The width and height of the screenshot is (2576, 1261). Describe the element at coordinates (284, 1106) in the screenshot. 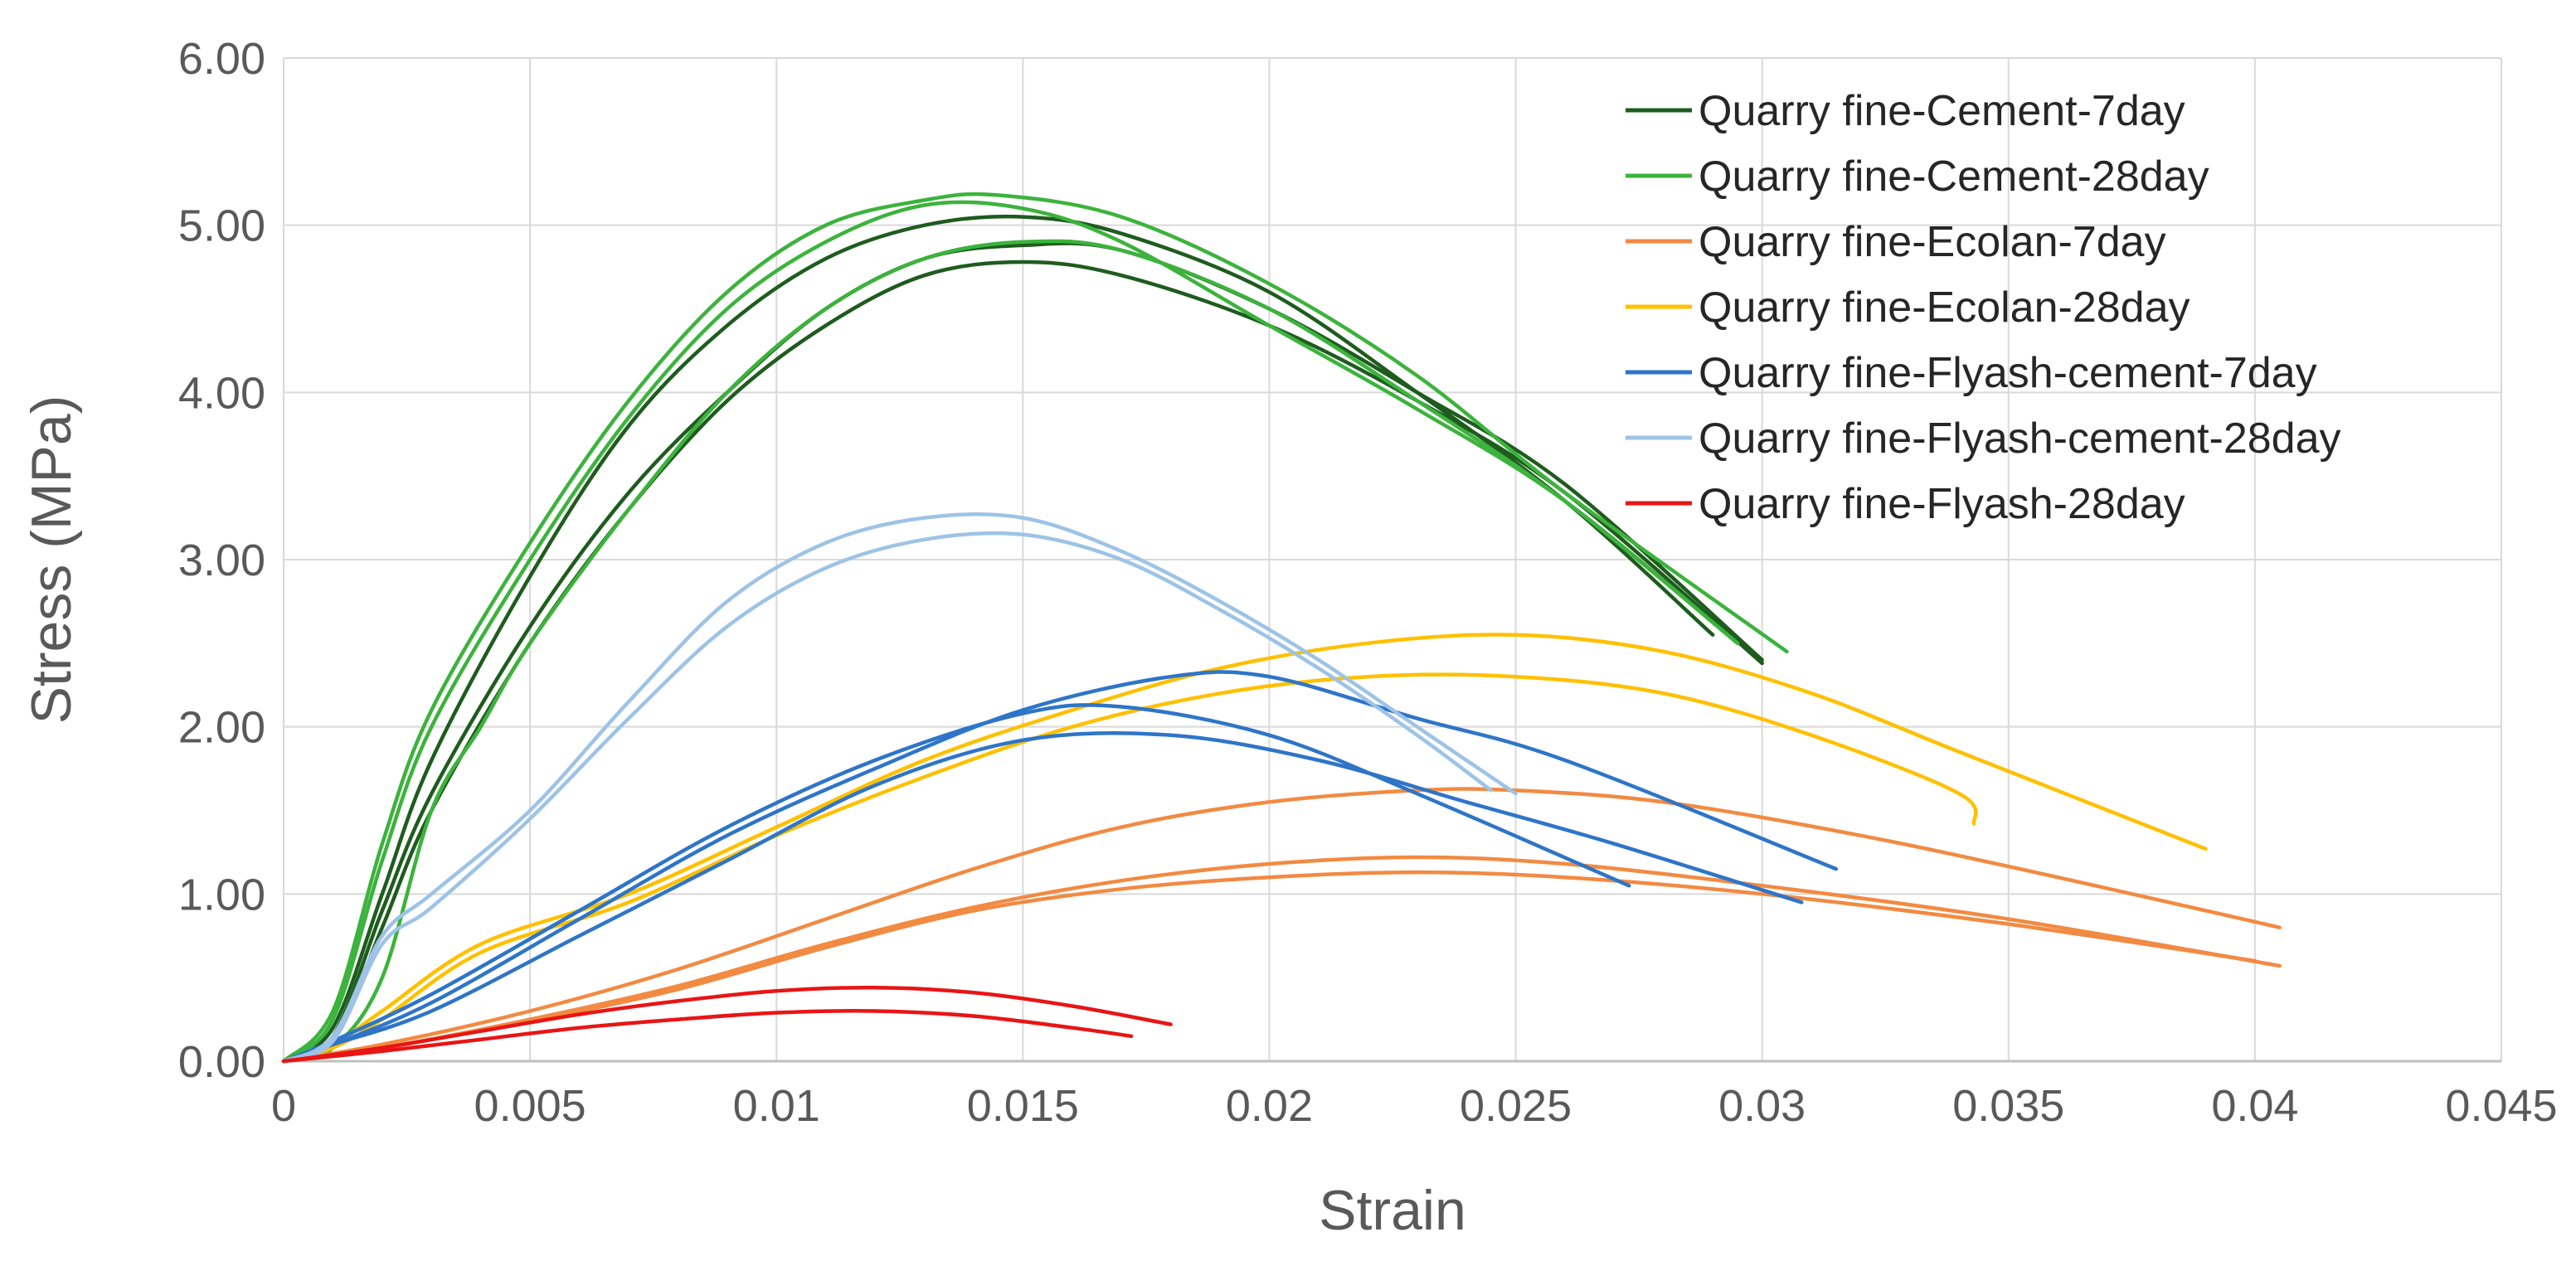

I see `x-tick-label: 0` at that location.